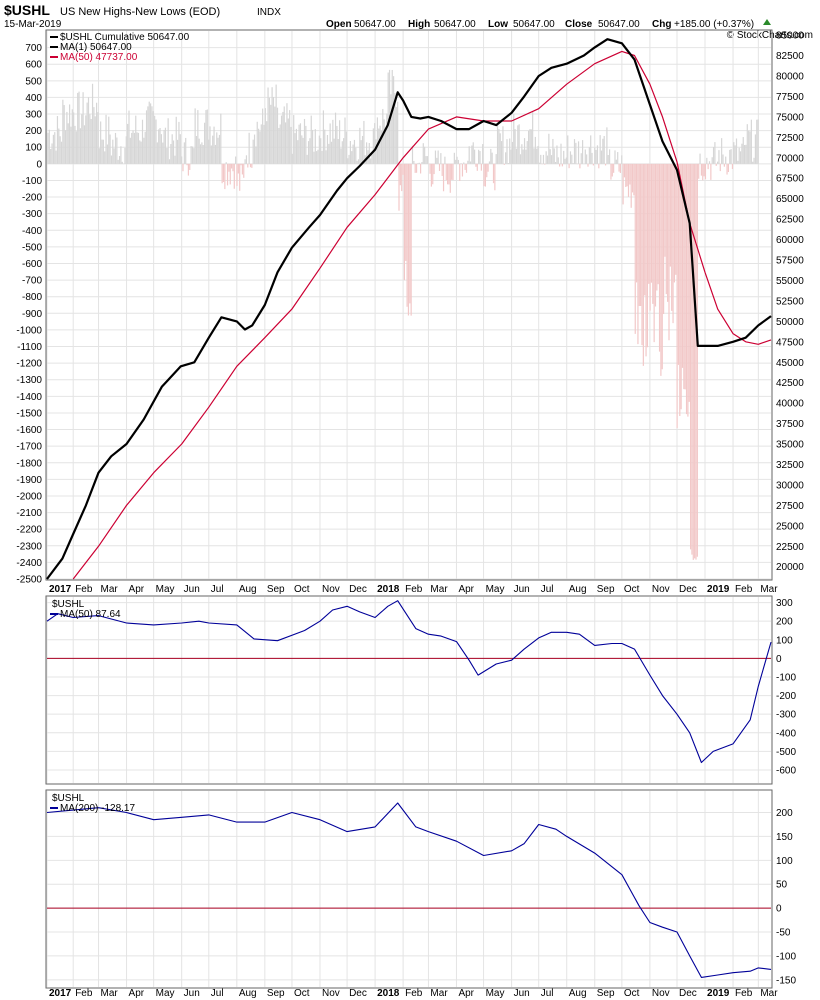  Describe the element at coordinates (790, 567) in the screenshot. I see `right-axis-tick: 20000` at that location.